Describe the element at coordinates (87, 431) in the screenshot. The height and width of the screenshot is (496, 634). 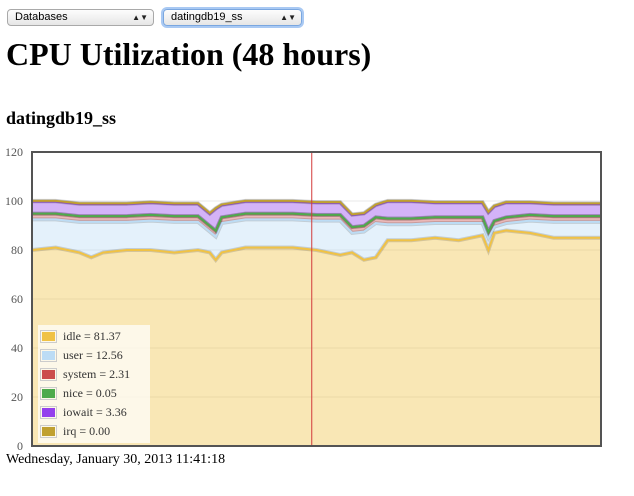
I see `legend-label: irq = 0.00` at that location.